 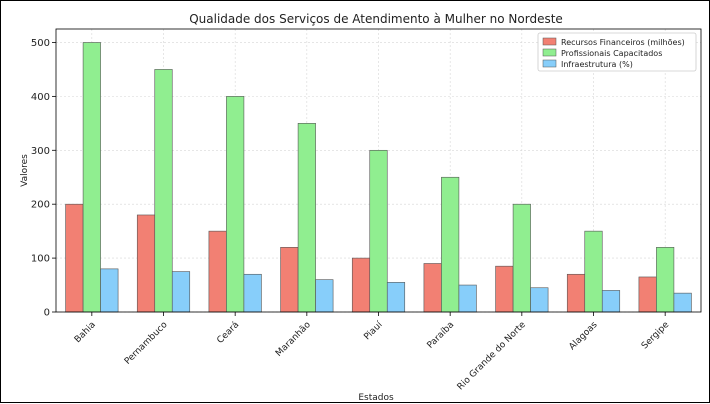 What do you see at coordinates (611, 53) in the screenshot?
I see `legend-label: Profissionais Capacitados` at bounding box center [611, 53].